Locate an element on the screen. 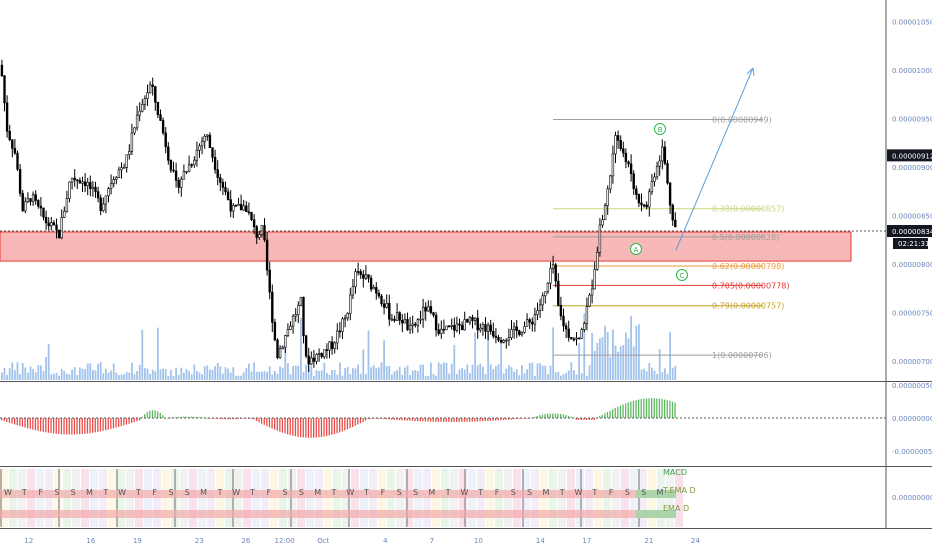 This screenshot has height=550, width=932. macd-panel is located at coordinates (443, 424).